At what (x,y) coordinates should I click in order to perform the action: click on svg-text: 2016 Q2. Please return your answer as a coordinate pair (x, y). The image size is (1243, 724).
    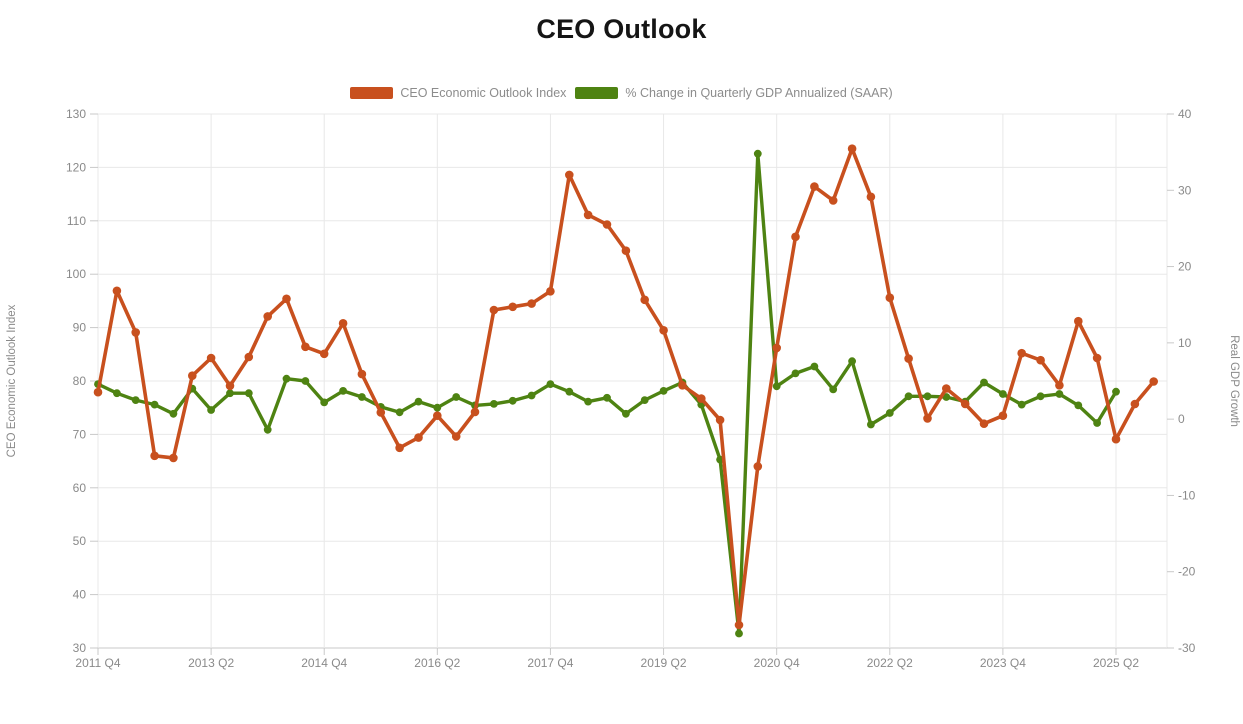
    Looking at the image, I should click on (437, 663).